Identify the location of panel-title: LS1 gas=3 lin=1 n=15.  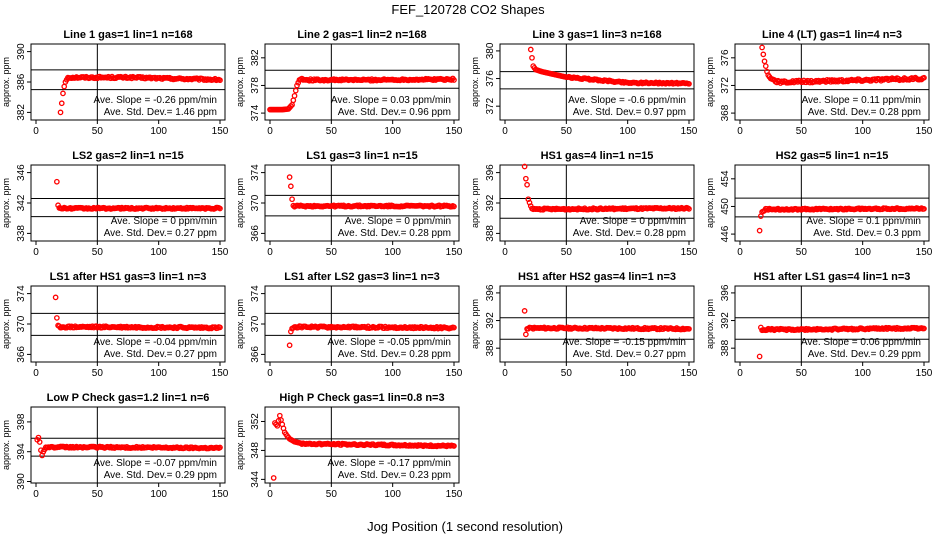
(362, 156).